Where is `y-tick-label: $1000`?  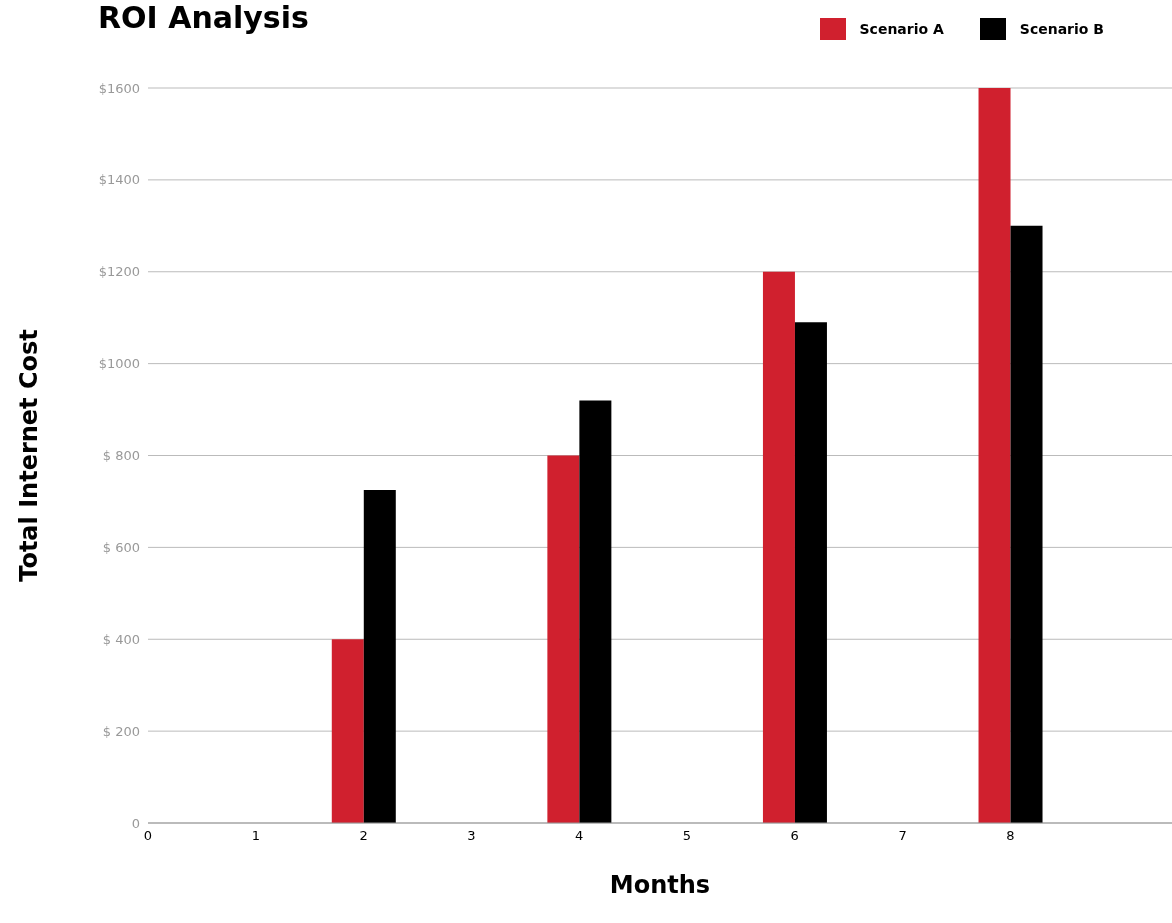 y-tick-label: $1000 is located at coordinates (119, 364).